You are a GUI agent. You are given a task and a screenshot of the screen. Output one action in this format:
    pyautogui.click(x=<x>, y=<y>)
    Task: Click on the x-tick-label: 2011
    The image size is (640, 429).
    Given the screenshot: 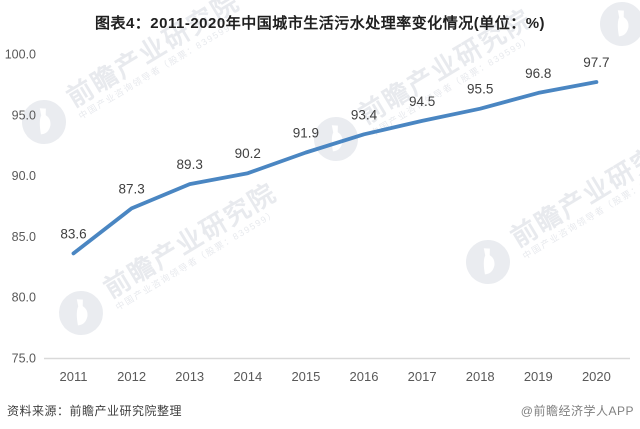 What is the action you would take?
    pyautogui.click(x=74, y=376)
    